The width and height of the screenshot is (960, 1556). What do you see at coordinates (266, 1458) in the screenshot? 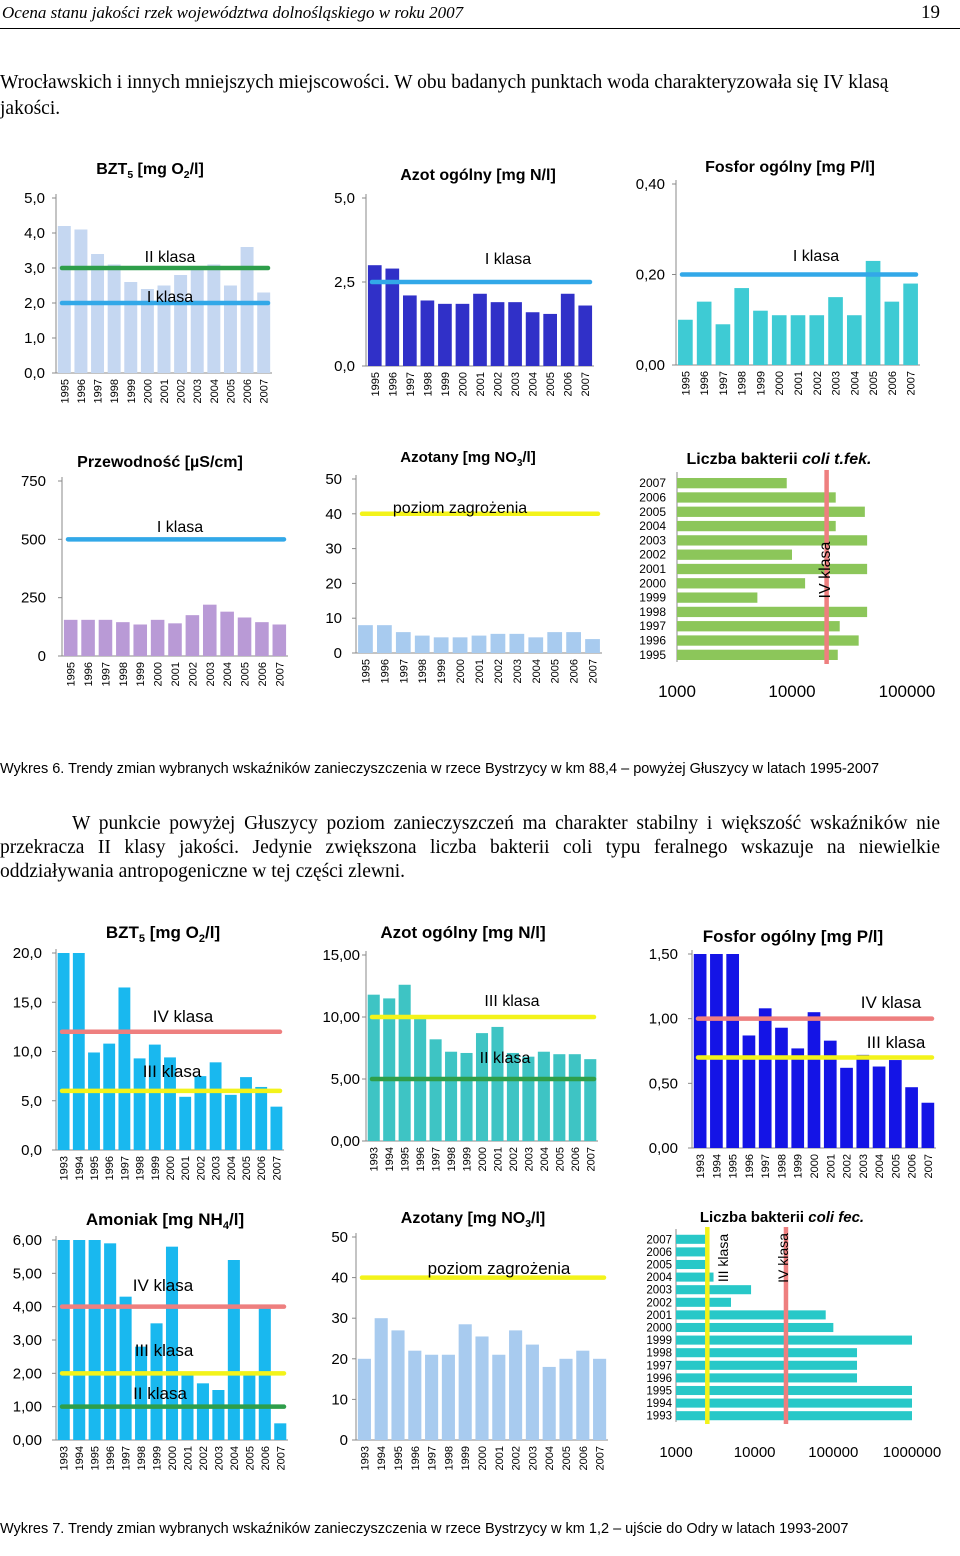
I see `x-tick-label: 2006` at bounding box center [266, 1458].